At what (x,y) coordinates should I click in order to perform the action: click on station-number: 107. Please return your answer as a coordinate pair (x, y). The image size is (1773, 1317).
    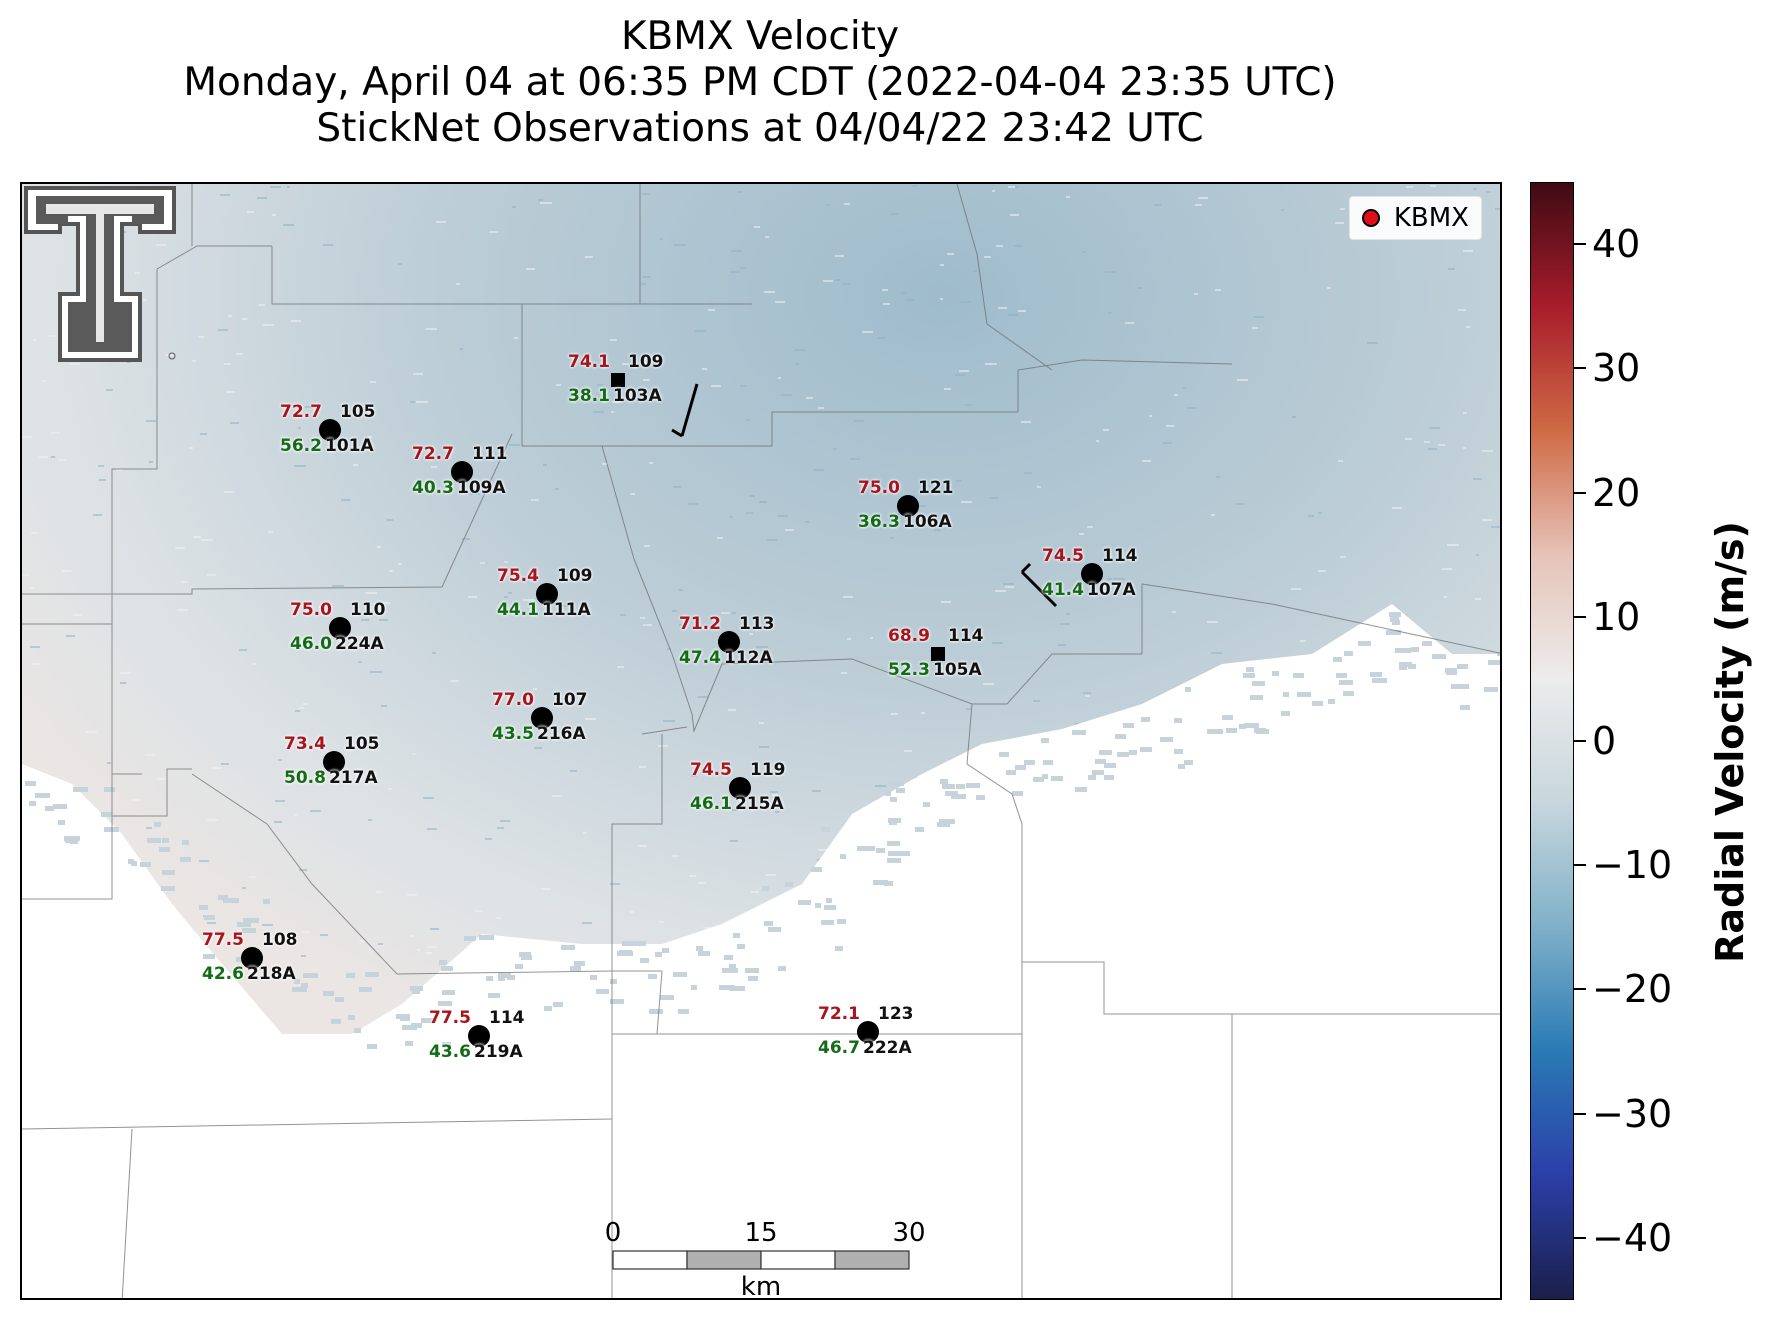
    Looking at the image, I should click on (570, 700).